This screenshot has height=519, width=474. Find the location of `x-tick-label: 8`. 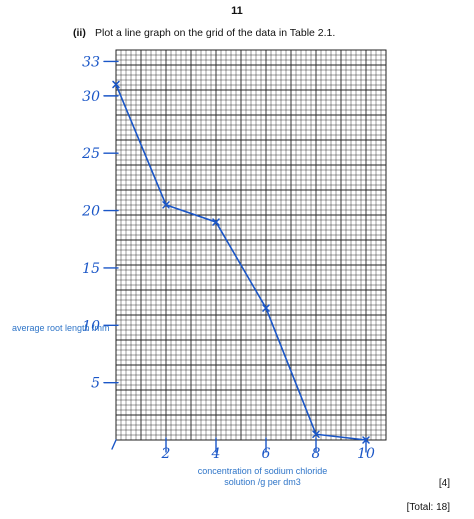

x-tick-label: 8 is located at coordinates (316, 454).